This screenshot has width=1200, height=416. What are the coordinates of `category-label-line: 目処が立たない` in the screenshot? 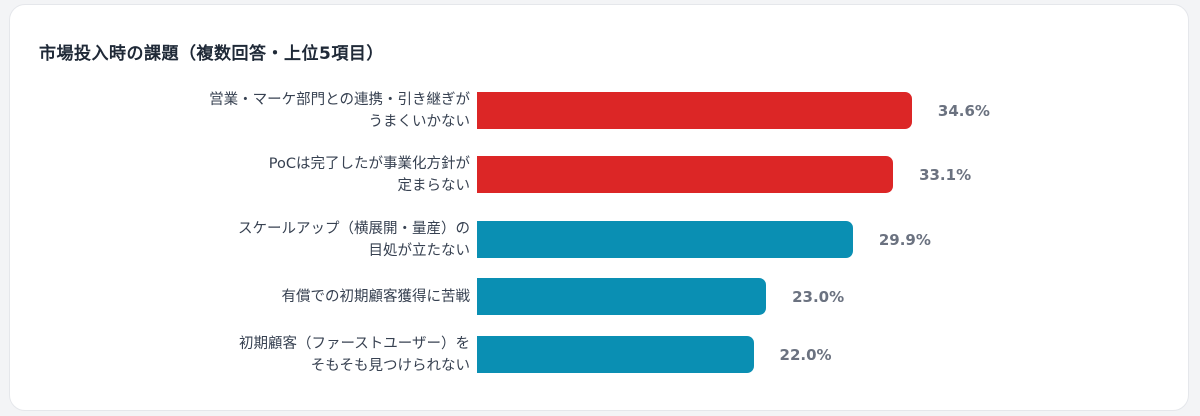 It's located at (419, 250).